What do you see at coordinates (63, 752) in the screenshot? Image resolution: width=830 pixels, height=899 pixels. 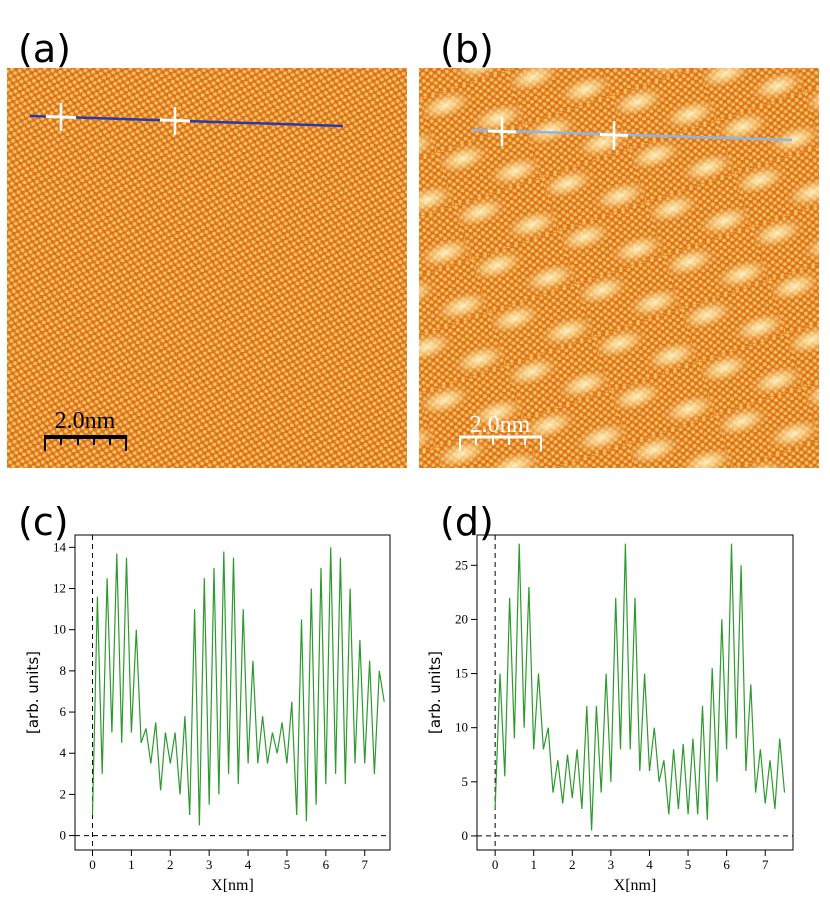 I see `y-tick-label: 4` at bounding box center [63, 752].